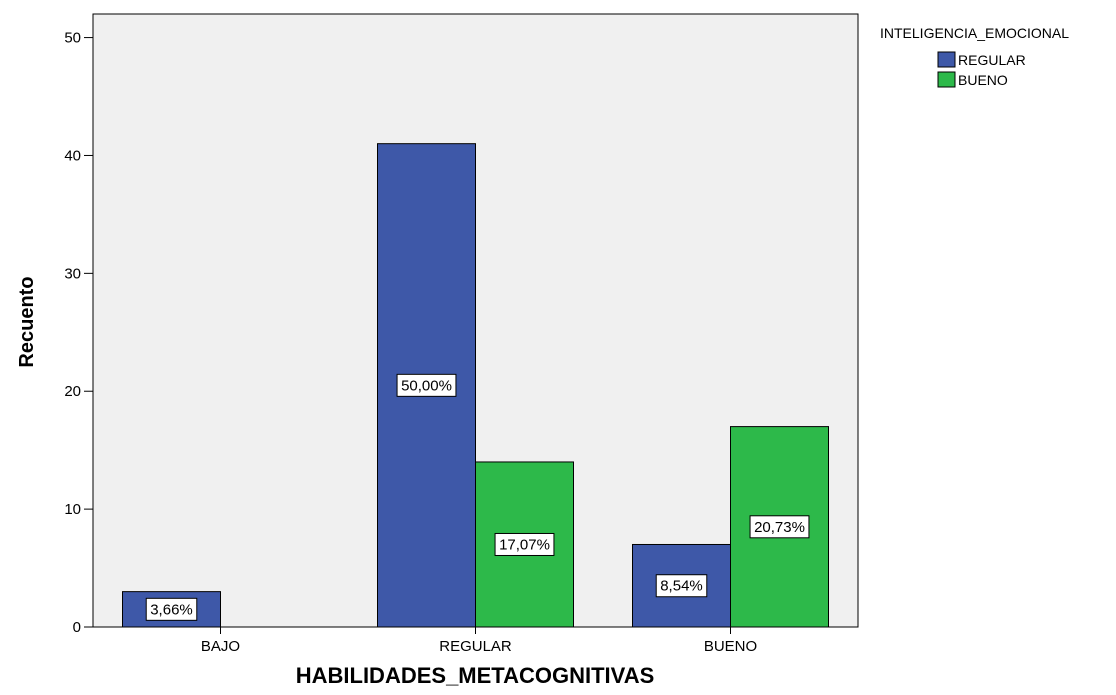 The height and width of the screenshot is (695, 1116). I want to click on data-label: 3,66%, so click(171, 609).